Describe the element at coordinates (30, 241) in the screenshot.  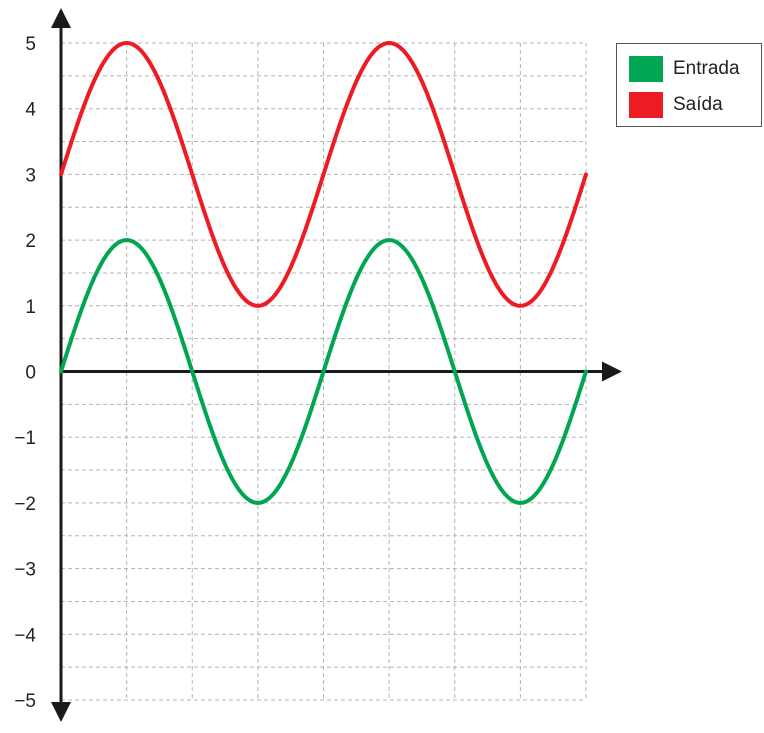
I see `y-tick-label: 2` at that location.